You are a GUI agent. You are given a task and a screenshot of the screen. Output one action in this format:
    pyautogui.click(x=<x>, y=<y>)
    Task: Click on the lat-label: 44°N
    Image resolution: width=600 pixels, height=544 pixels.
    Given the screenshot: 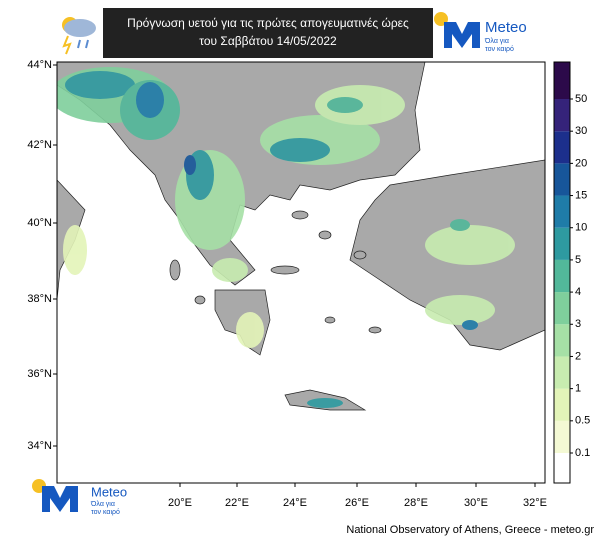 What is the action you would take?
    pyautogui.click(x=39, y=65)
    